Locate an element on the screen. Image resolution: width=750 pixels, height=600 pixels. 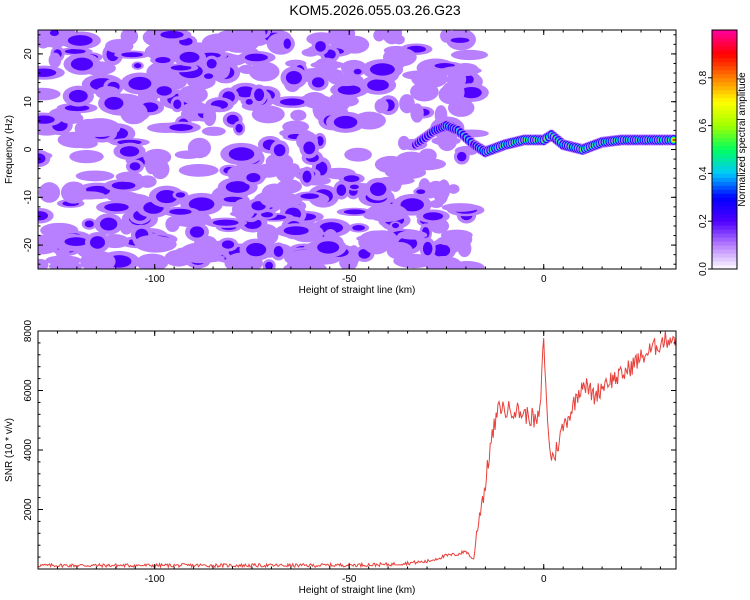
colorbar-ticks: 0.0 0.2 0.4 0.6 0.8 is located at coordinates (705, 173).